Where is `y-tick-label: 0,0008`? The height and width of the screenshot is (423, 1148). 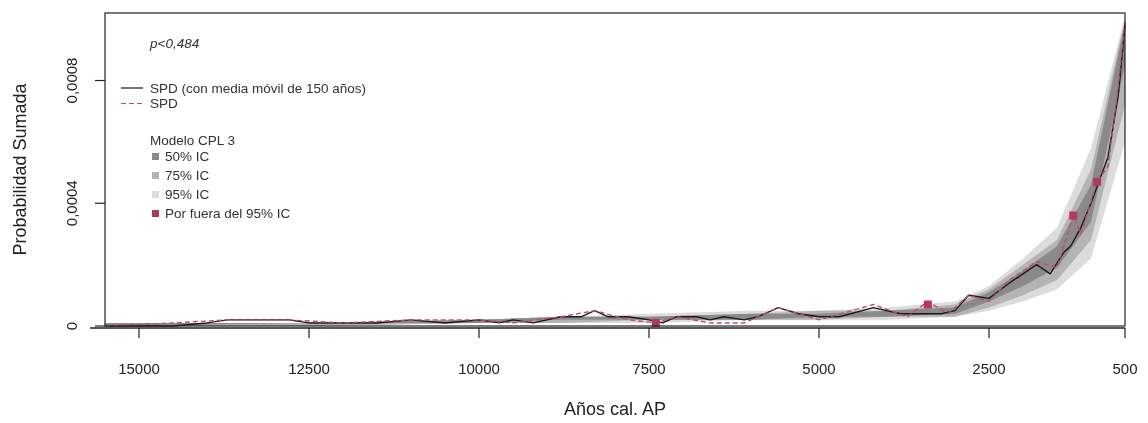
y-tick-label: 0,0008 is located at coordinates (71, 80).